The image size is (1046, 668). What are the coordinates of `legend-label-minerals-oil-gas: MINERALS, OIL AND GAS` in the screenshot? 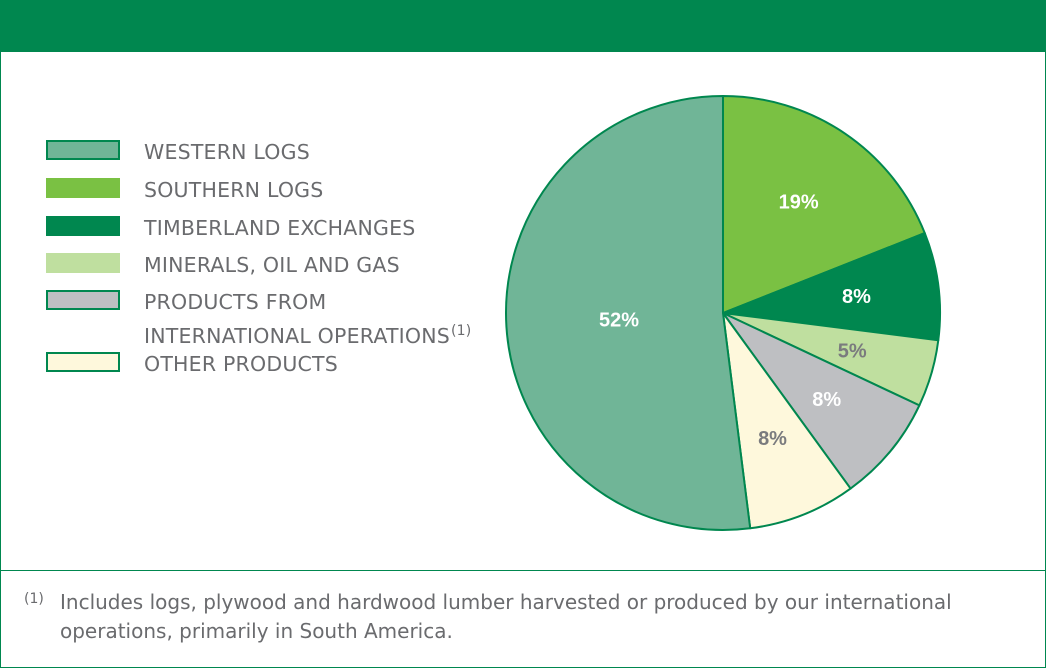 It's located at (272, 265).